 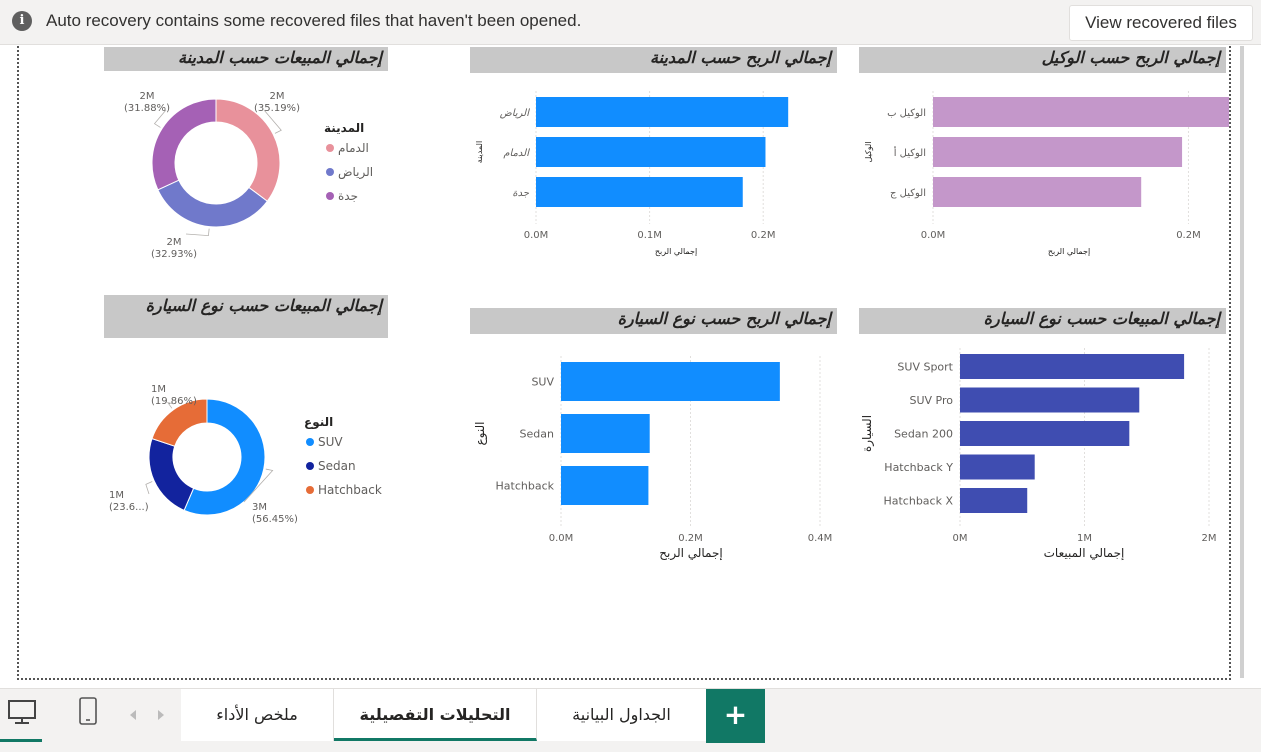 What do you see at coordinates (649, 235) in the screenshot?
I see `x-tick-label: 0.1M` at bounding box center [649, 235].